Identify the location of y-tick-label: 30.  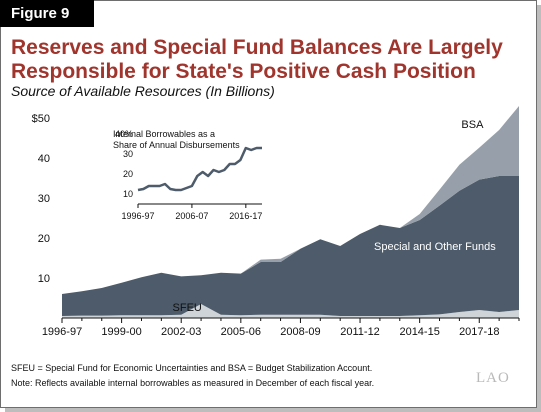
(44, 199).